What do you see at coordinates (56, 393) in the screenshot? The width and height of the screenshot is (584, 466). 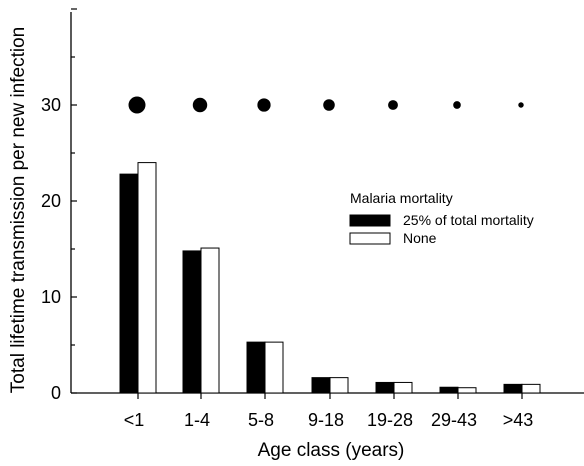 I see `y-tick-label: 0` at bounding box center [56, 393].